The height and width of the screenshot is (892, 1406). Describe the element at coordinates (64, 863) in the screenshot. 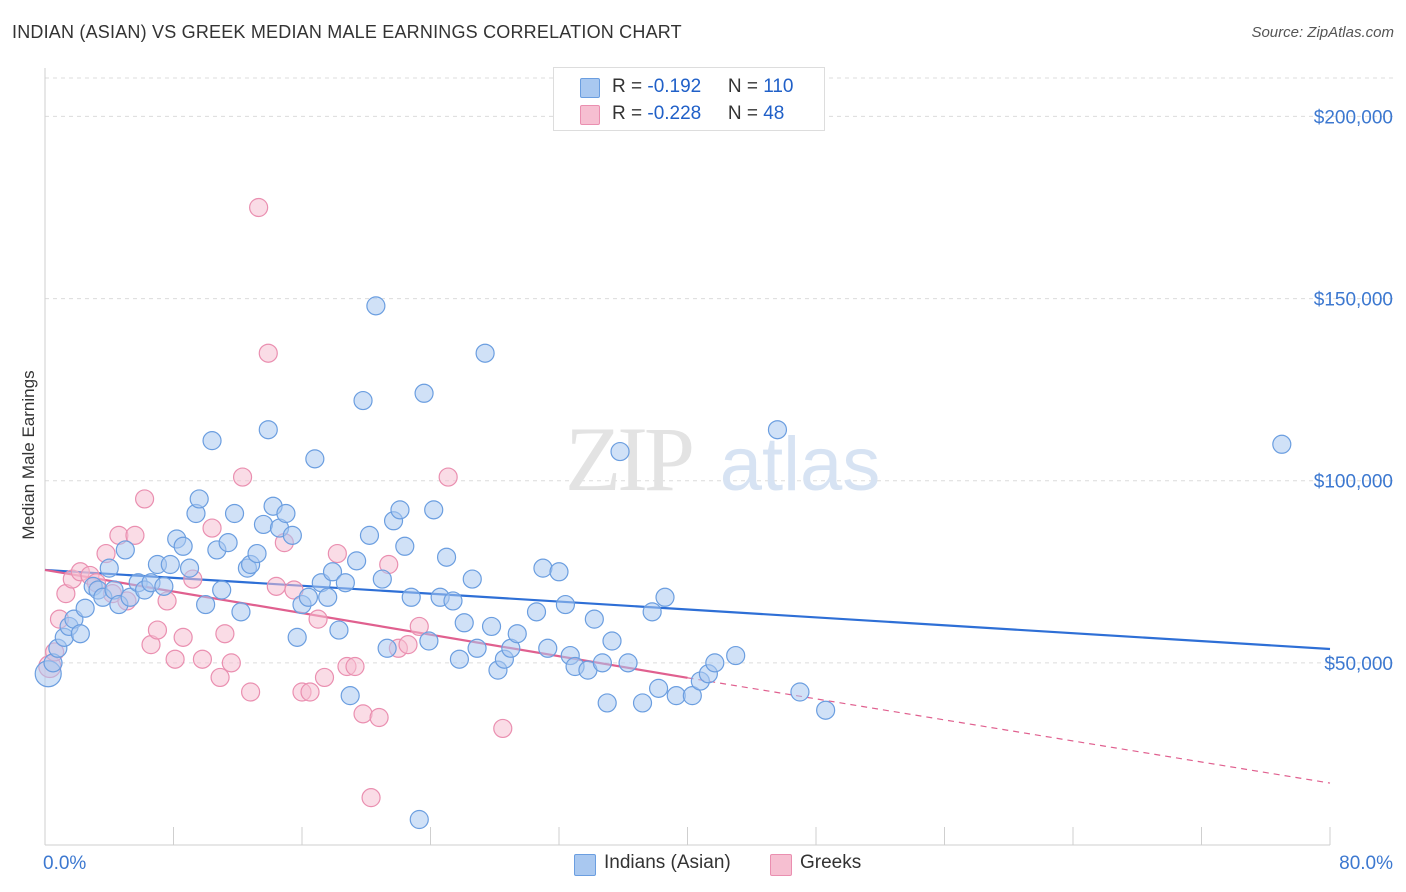

I see `x-tick-label: 0.0%` at that location.